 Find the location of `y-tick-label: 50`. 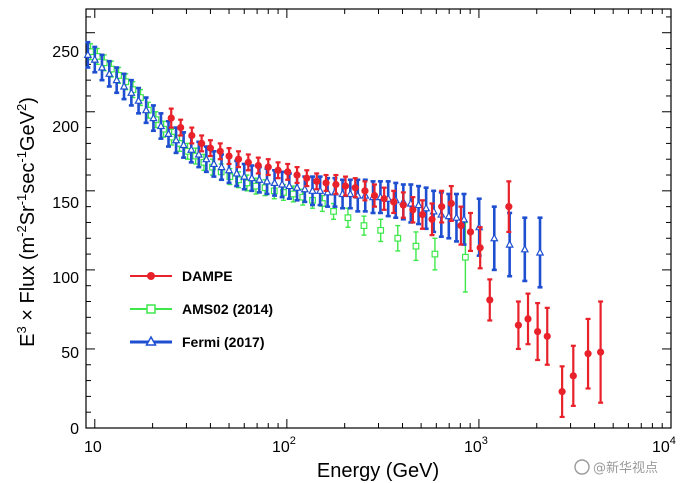

y-tick-label: 50 is located at coordinates (70, 353).